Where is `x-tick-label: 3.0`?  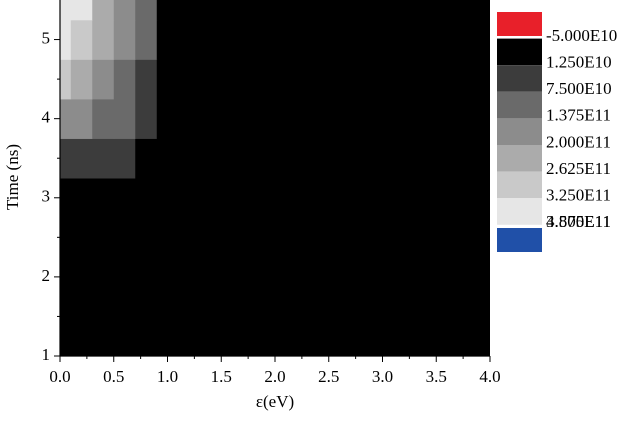
x-tick-label: 3.0 is located at coordinates (382, 376).